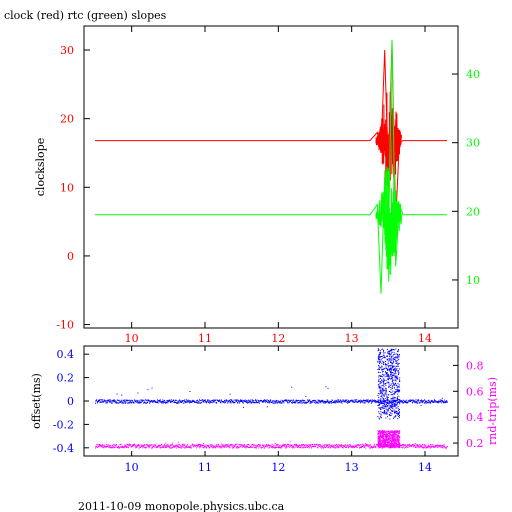 This screenshot has height=512, width=512. I want to click on right-tick-label: 20, so click(473, 211).